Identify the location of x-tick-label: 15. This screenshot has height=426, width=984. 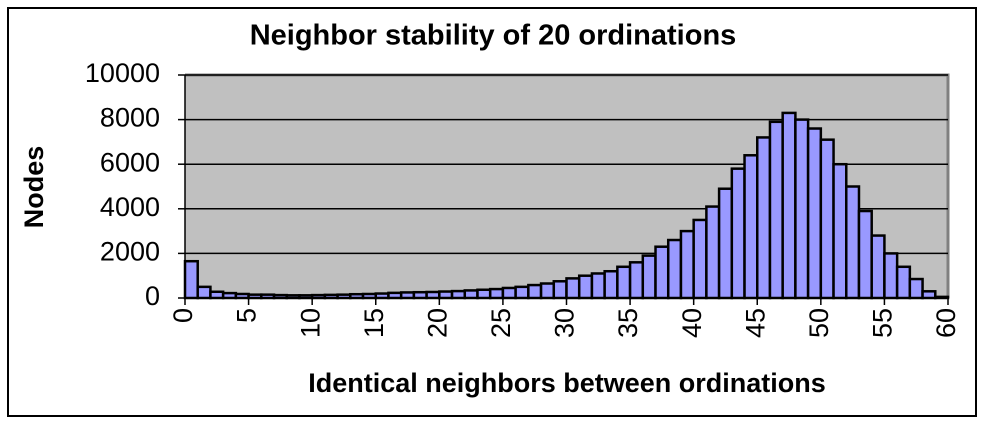
(374, 323).